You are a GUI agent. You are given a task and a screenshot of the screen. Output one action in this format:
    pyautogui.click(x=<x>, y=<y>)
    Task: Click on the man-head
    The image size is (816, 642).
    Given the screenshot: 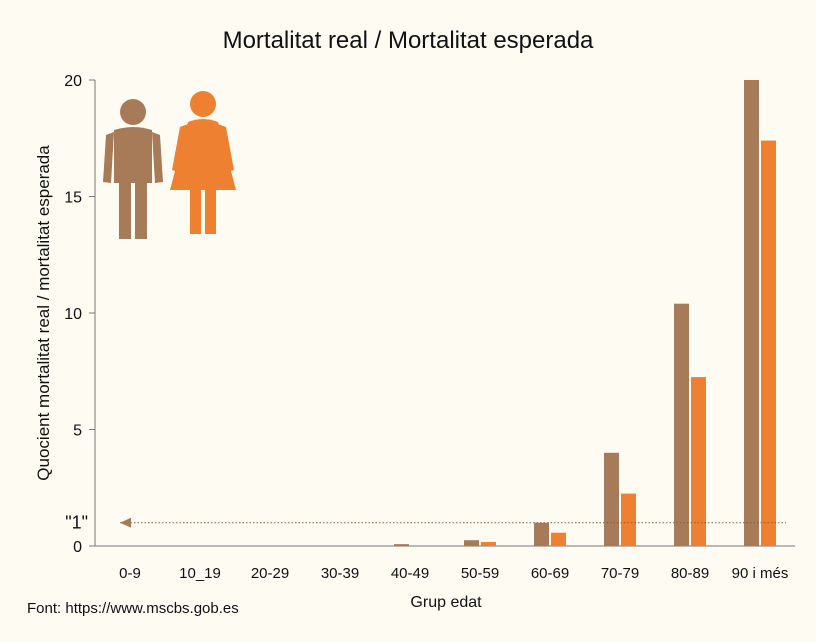 What is the action you would take?
    pyautogui.click(x=133, y=112)
    